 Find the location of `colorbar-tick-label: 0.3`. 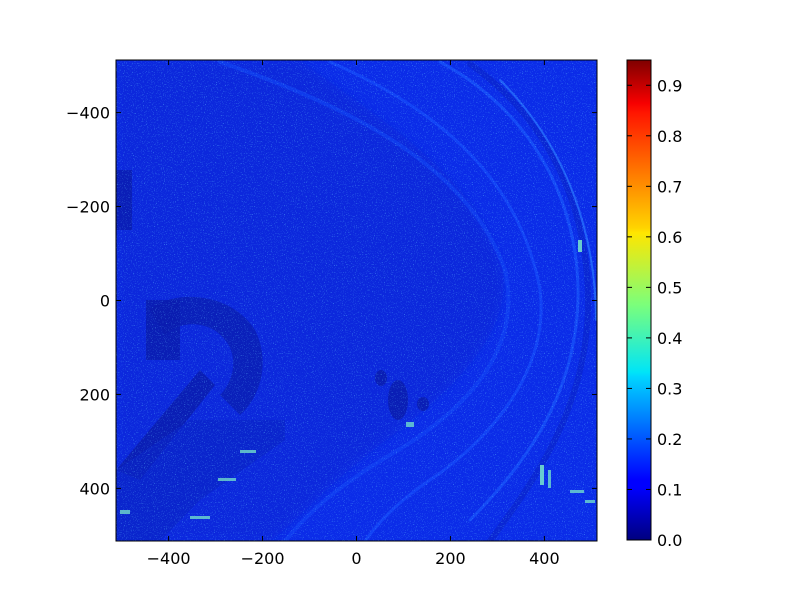

colorbar-tick-label: 0.3 is located at coordinates (669, 388).